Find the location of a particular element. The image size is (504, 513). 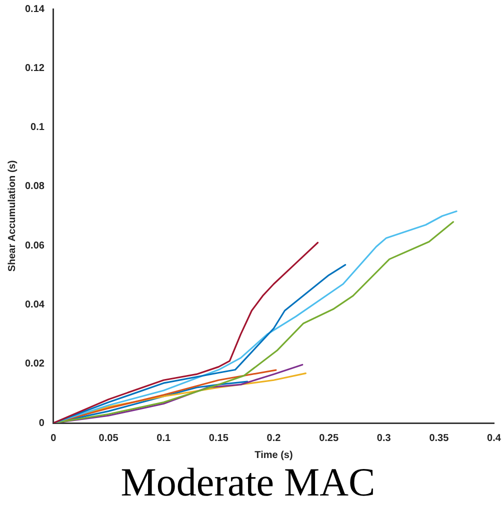

text: Moderate MAC is located at coordinates (248, 482).